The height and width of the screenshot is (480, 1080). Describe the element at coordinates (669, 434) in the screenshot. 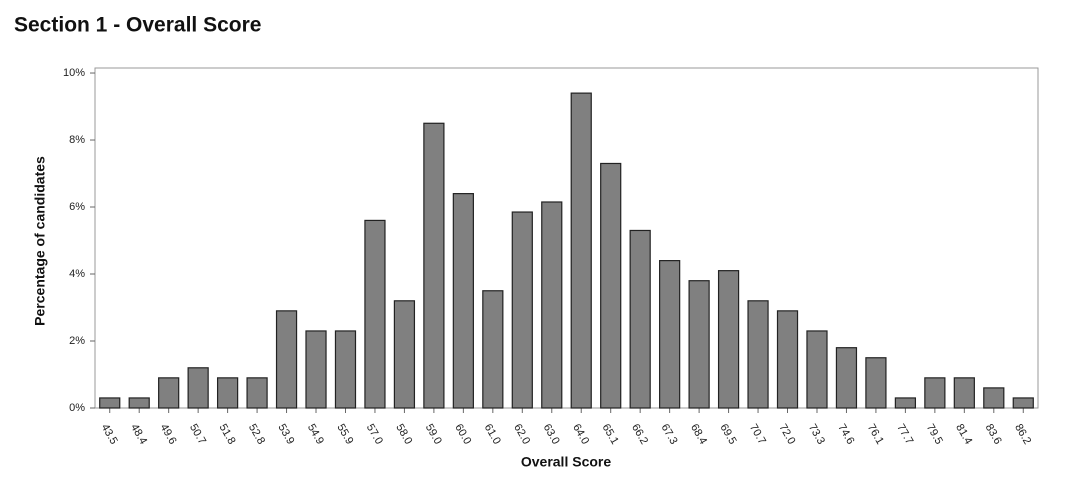

I see `x-tick-label: 67.3` at that location.